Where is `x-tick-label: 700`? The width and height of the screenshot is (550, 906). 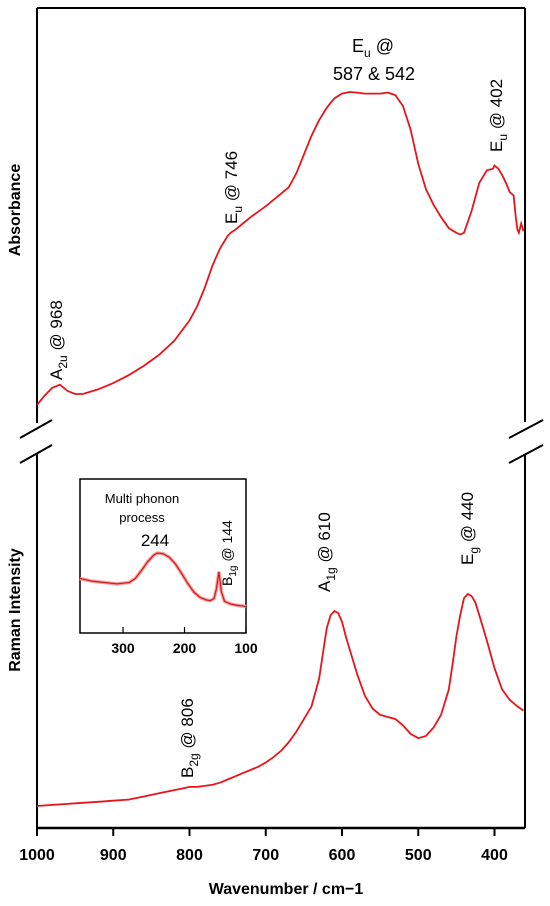
x-tick-label: 700 is located at coordinates (265, 855).